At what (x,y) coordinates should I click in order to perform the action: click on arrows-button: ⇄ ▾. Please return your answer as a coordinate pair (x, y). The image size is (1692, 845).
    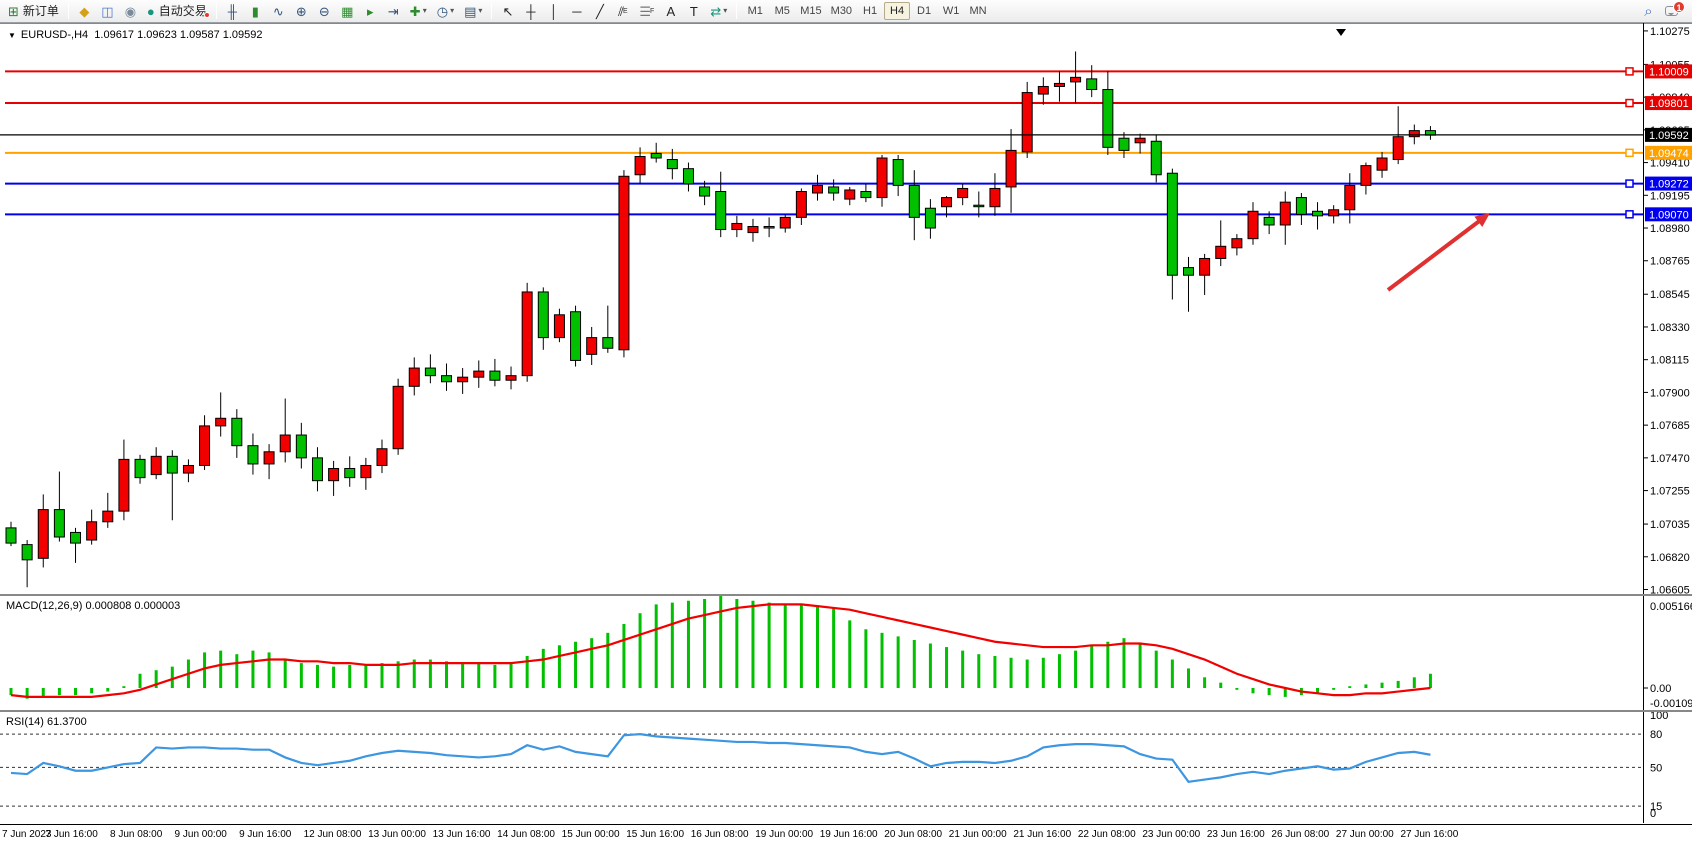
    Looking at the image, I should click on (718, 11).